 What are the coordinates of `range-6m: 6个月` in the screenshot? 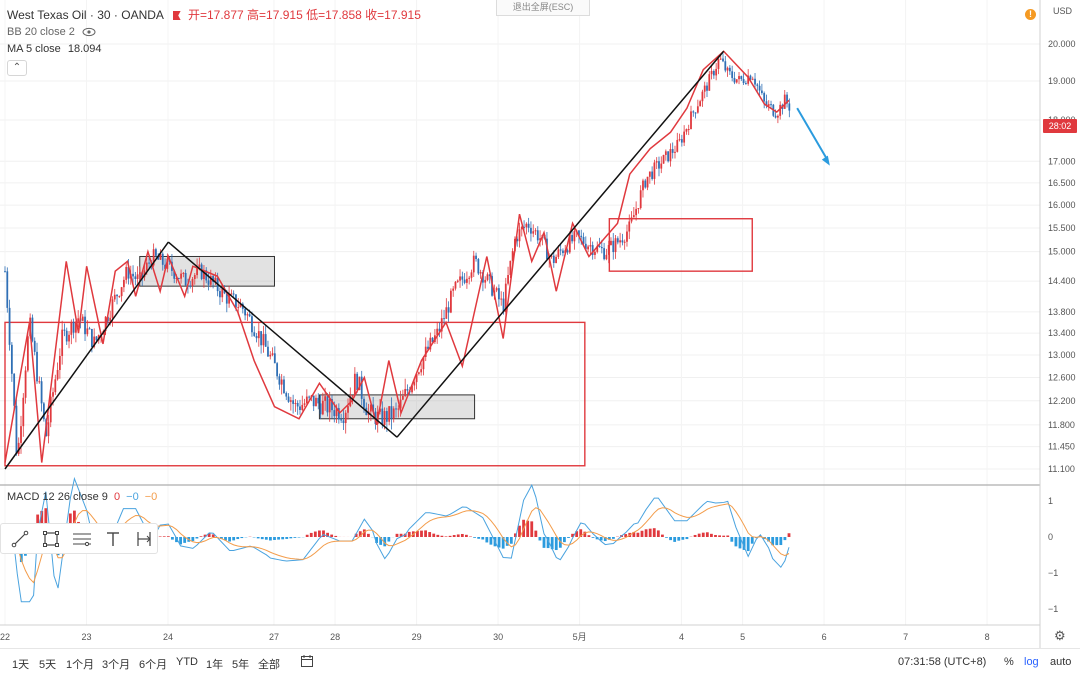 It's located at (153, 665).